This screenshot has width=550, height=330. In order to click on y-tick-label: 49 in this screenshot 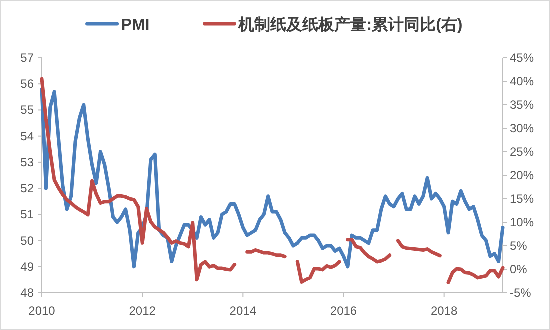, I will do `click(27, 267)`.